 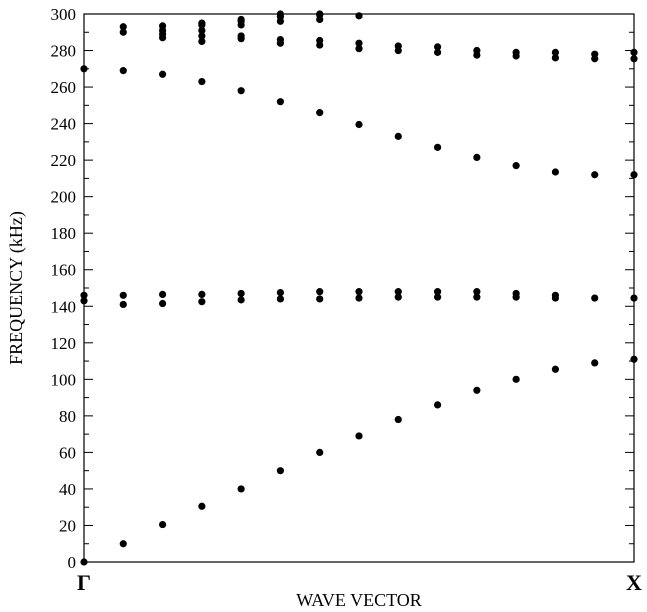 What do you see at coordinates (16, 288) in the screenshot?
I see `y-axis-title: FREQUENCY (kHz)` at bounding box center [16, 288].